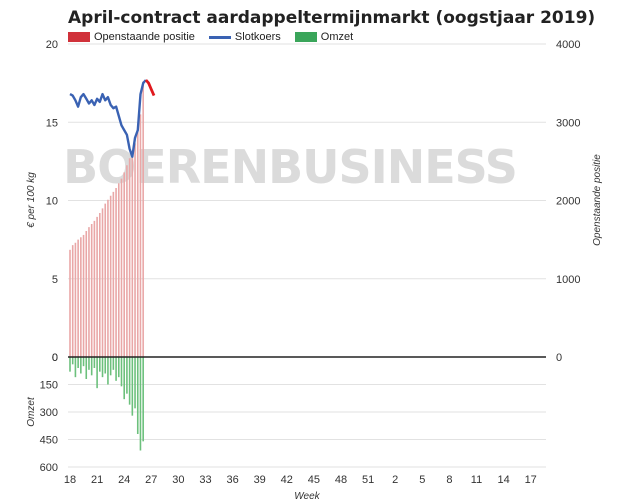 The height and width of the screenshot is (501, 625). I want to click on x-tick-label: 5, so click(422, 480).